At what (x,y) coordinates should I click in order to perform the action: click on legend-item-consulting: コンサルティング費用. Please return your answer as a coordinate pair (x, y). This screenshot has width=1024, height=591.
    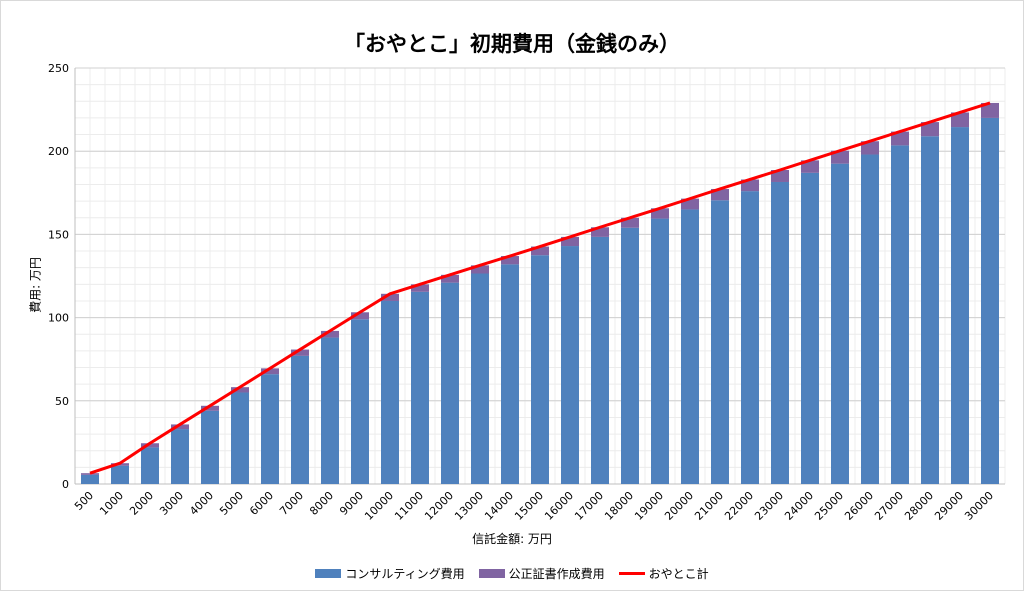
    Looking at the image, I should click on (390, 573).